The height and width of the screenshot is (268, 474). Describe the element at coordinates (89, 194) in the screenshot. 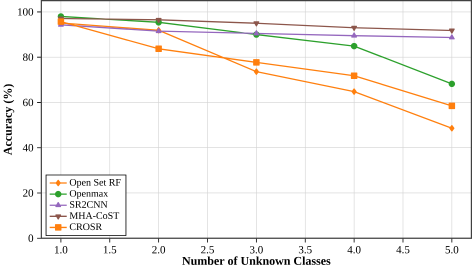

I see `legend-label: Openmax` at that location.